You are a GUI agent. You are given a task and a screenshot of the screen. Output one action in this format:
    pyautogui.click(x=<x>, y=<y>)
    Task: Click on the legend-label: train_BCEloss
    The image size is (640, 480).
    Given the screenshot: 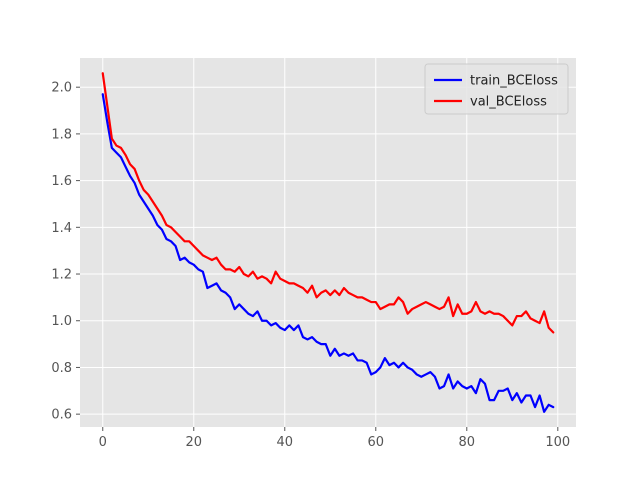 What is the action you would take?
    pyautogui.click(x=514, y=81)
    